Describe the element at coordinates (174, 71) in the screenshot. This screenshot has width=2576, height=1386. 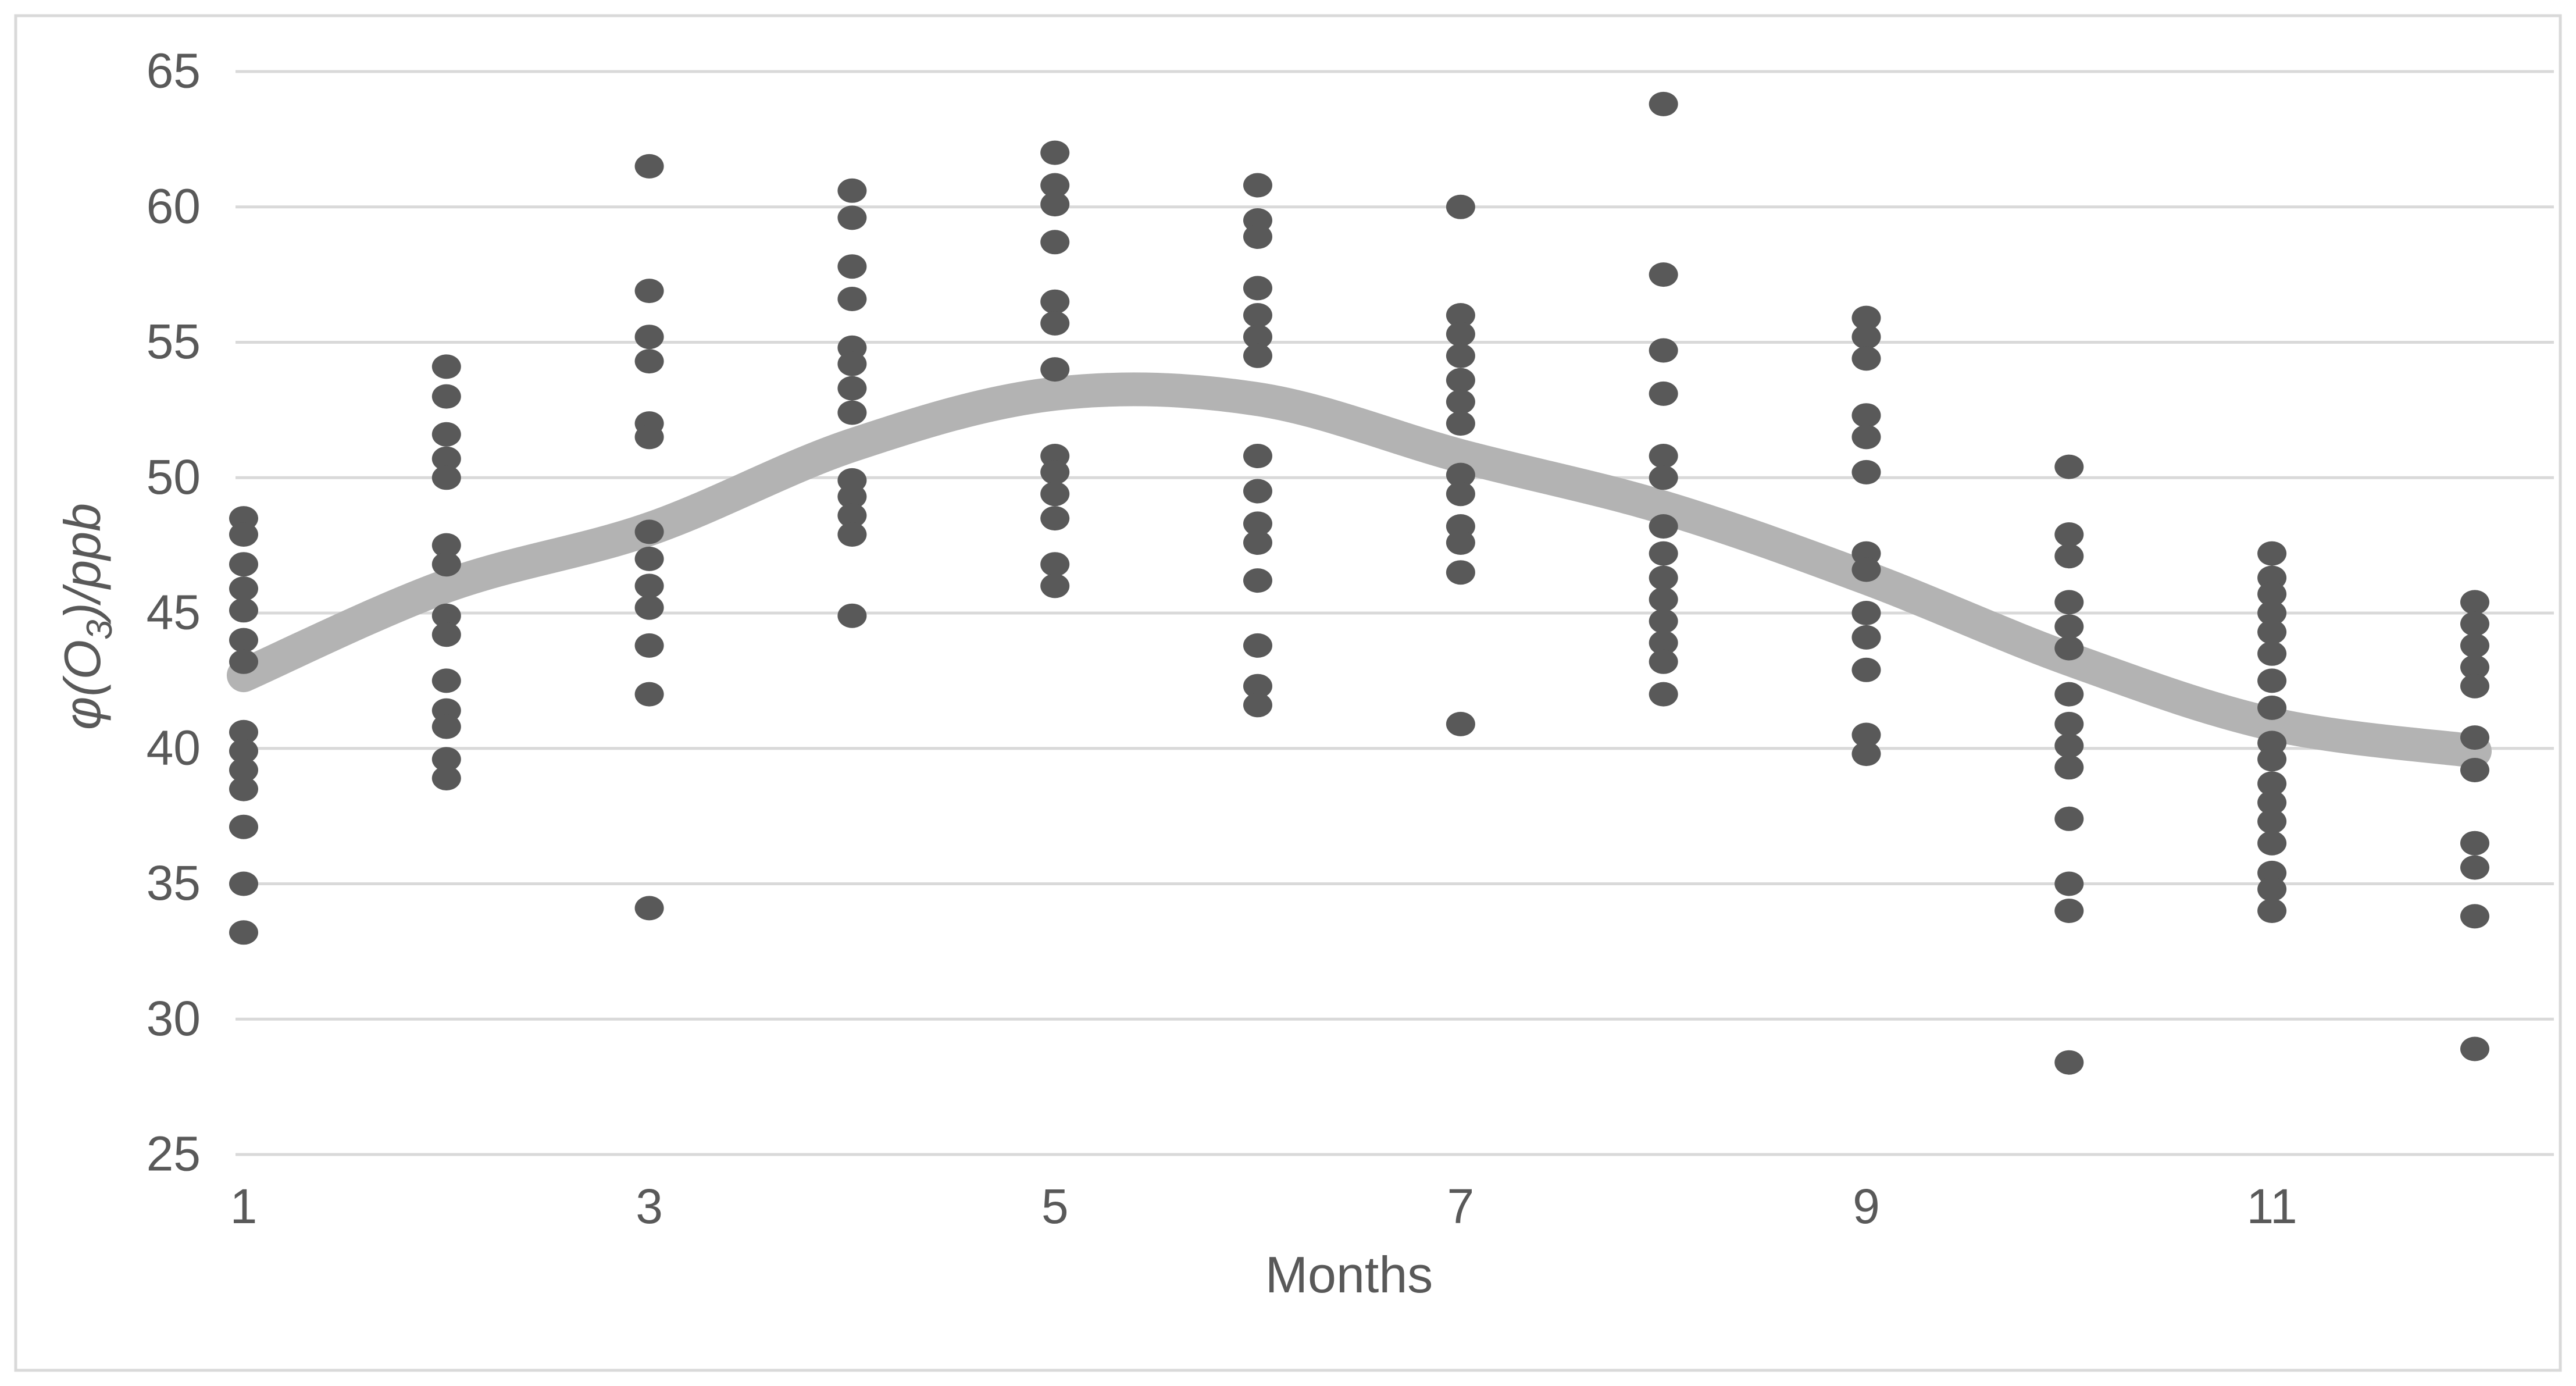
I see `y-tick-label: 65` at that location.